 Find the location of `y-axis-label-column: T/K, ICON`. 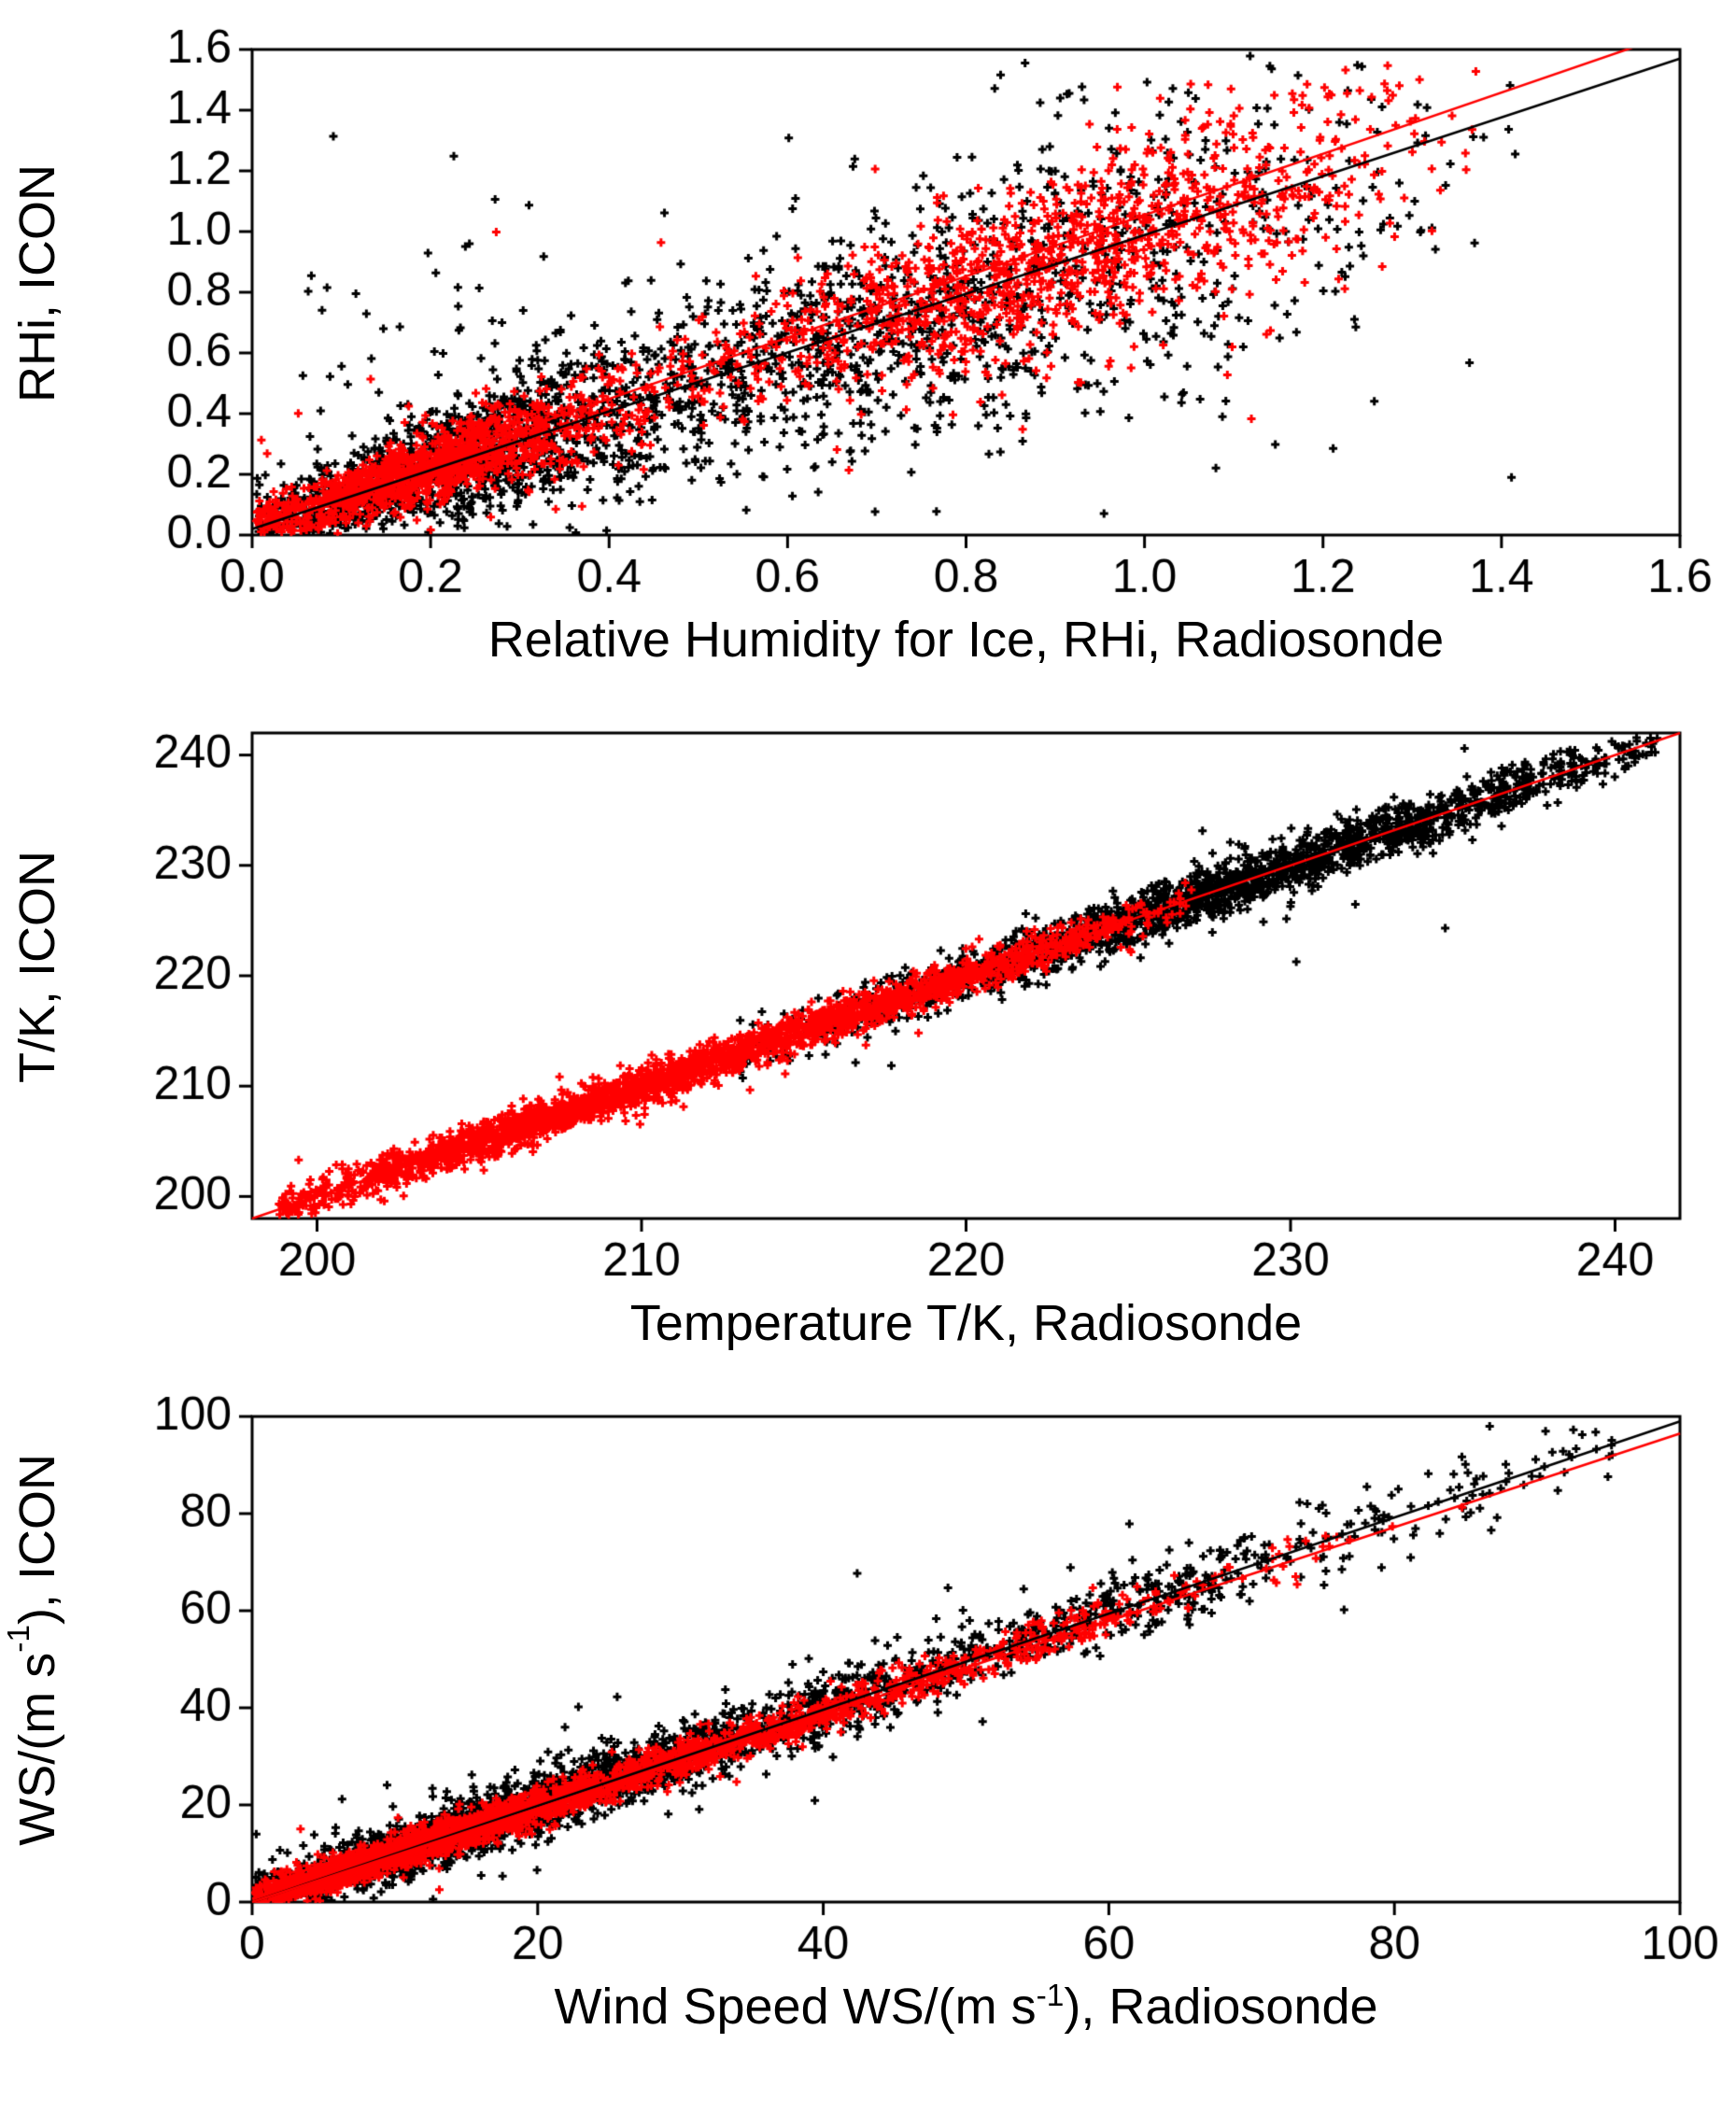

y-axis-label-column: T/K, ICON is located at coordinates (32, 966).